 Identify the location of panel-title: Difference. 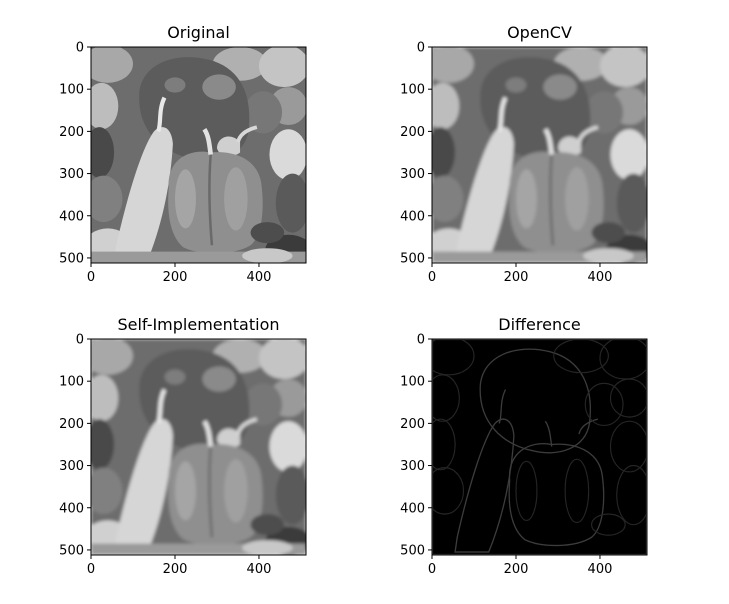
(539, 324).